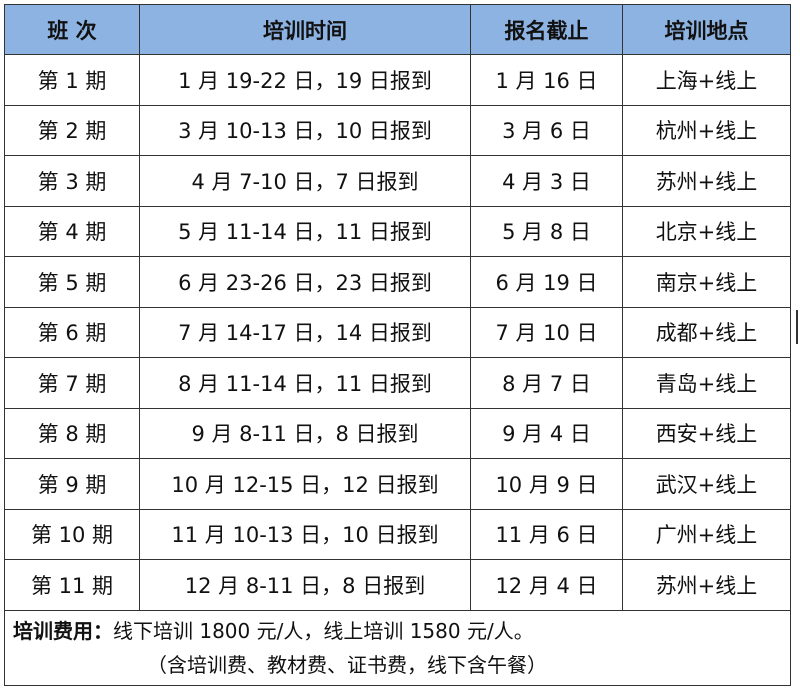 Image resolution: width=800 pixels, height=696 pixels. What do you see at coordinates (797, 327) in the screenshot?
I see `page-edge-mark` at bounding box center [797, 327].